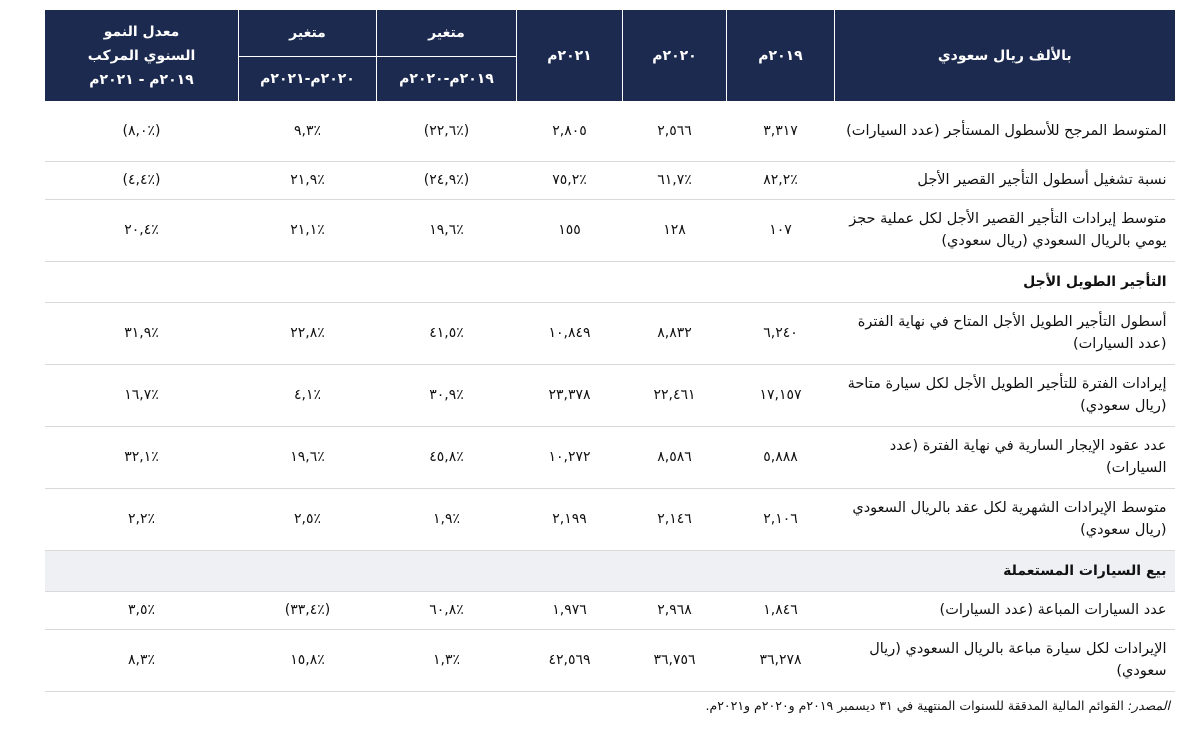 The image size is (1179, 730). I want to click on cell-cagr: (٪٨,٠), so click(141, 131).